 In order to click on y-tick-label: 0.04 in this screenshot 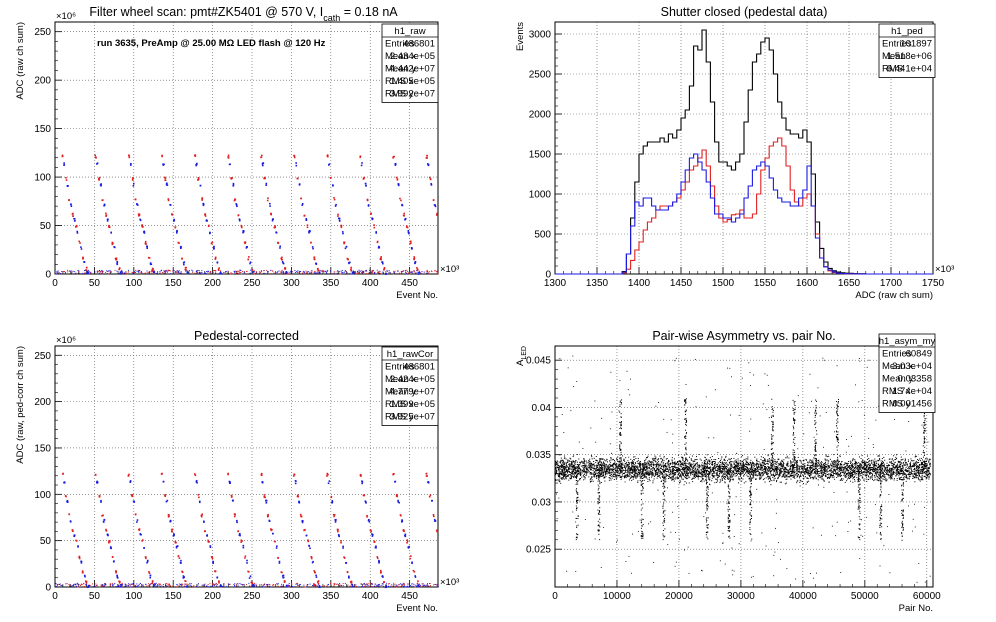, I will do `click(542, 408)`.